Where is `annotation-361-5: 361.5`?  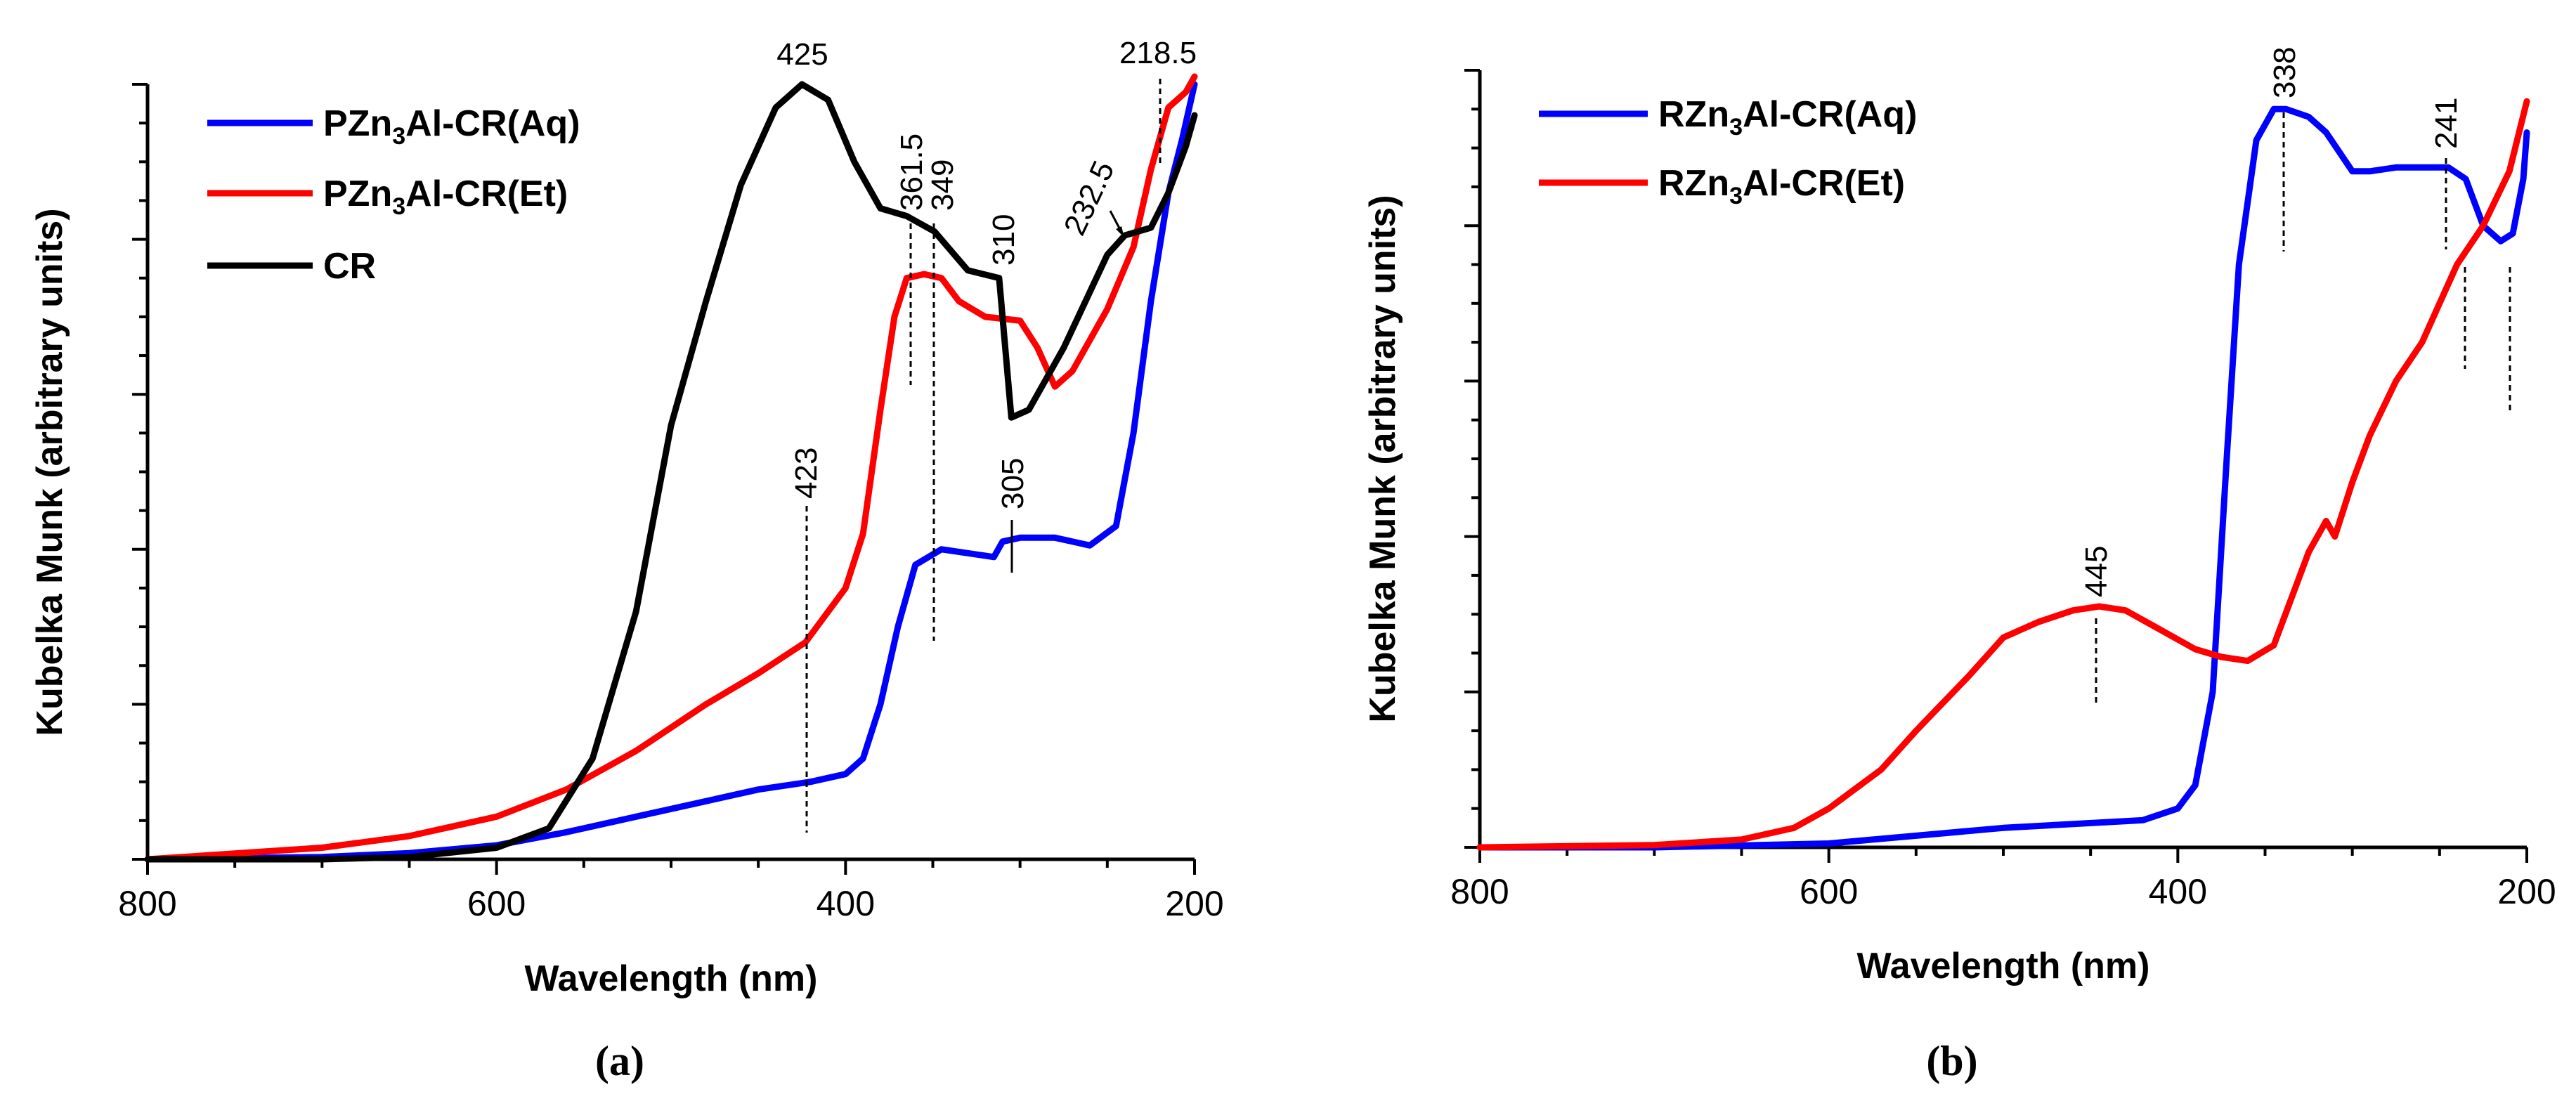 annotation-361-5: 361.5 is located at coordinates (912, 172).